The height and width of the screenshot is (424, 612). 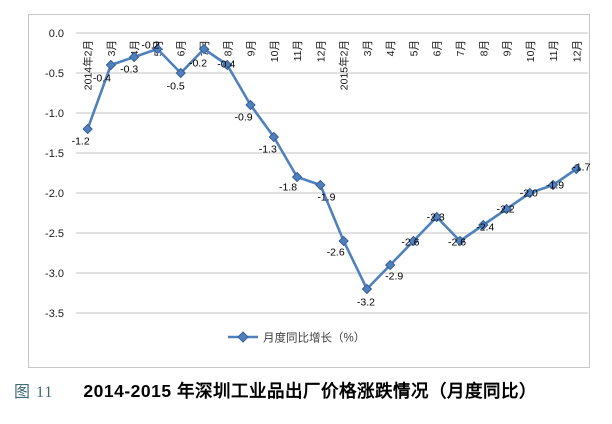 I want to click on y-axis-tick-label: -3.5, so click(x=54, y=314).